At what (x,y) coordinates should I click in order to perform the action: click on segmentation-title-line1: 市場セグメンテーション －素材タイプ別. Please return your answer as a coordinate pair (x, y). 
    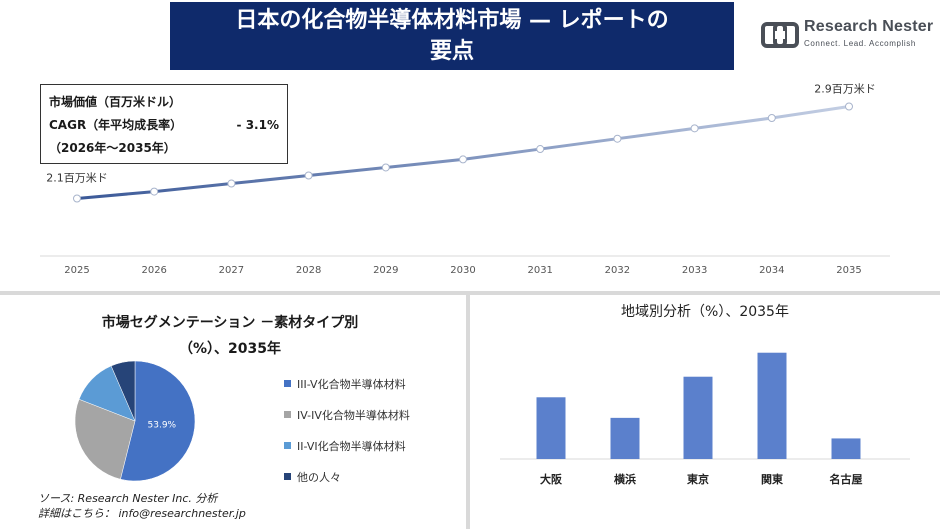
    Looking at the image, I should click on (230, 323).